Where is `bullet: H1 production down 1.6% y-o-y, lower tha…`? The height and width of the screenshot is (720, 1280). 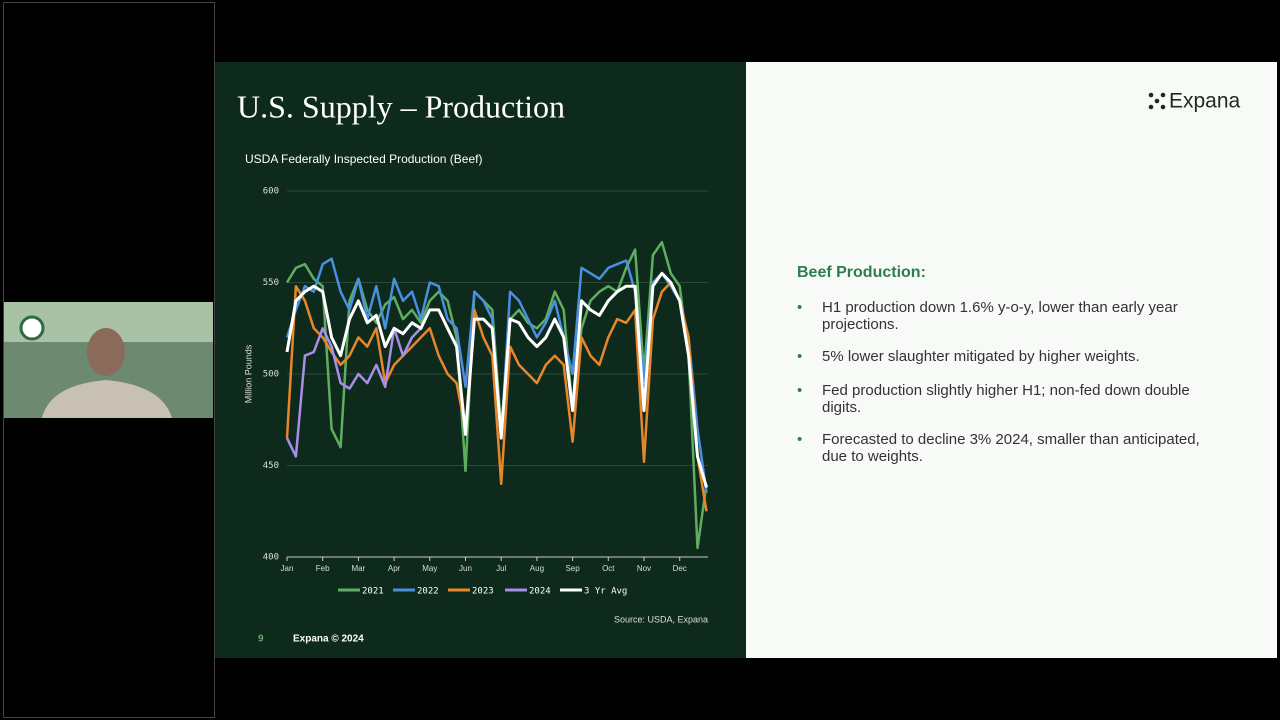
bullet: H1 production down 1.6% y-o-y, lower tha… is located at coordinates (1012, 316).